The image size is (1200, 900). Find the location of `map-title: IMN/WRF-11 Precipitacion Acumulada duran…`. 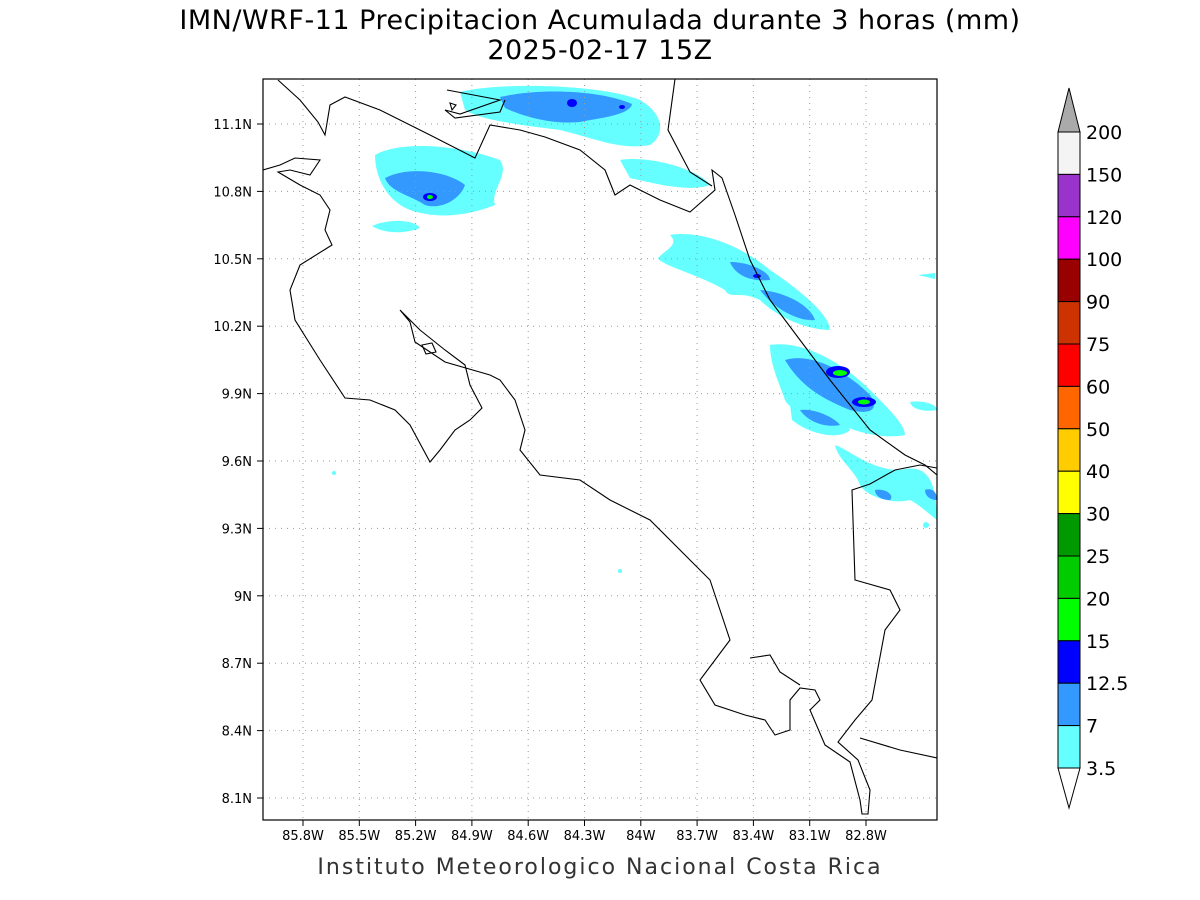

map-title: IMN/WRF-11 Precipitacion Acumulada duran… is located at coordinates (600, 20).